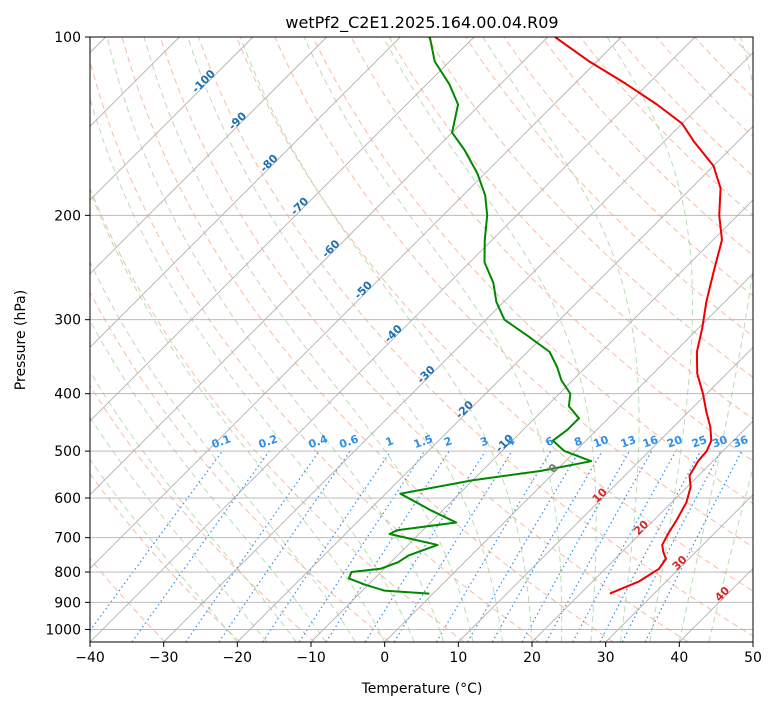  What do you see at coordinates (299, 205) in the screenshot?
I see `isotherm-label: -70` at bounding box center [299, 205].